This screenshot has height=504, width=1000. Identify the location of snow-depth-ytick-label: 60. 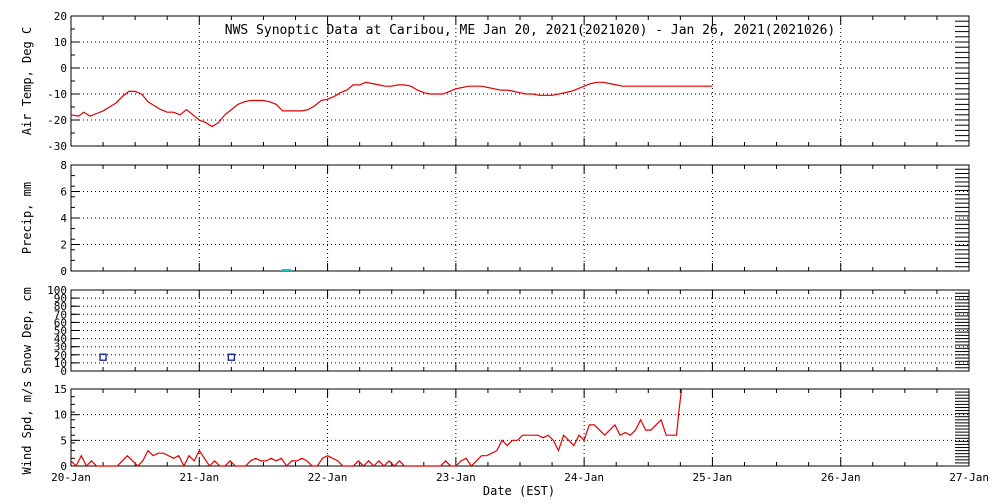
(60, 322).